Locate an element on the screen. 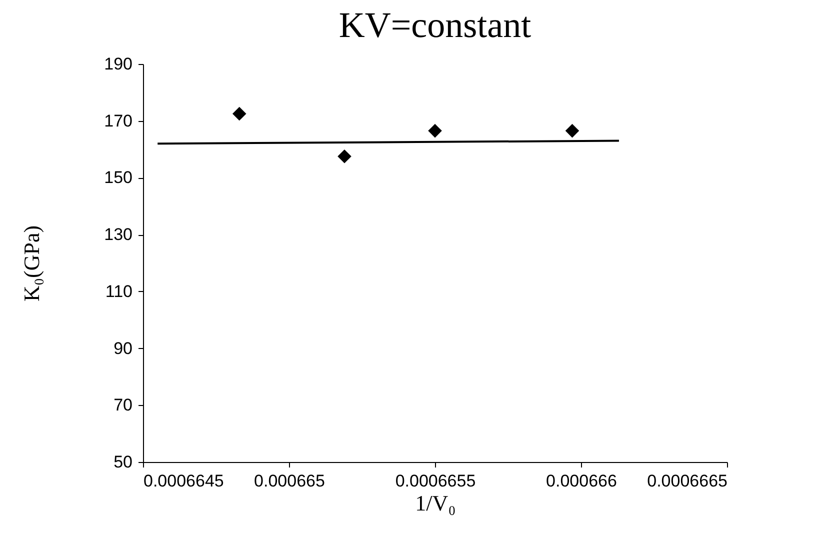 The width and height of the screenshot is (830, 550). y-tick-label: 130 is located at coordinates (118, 234).